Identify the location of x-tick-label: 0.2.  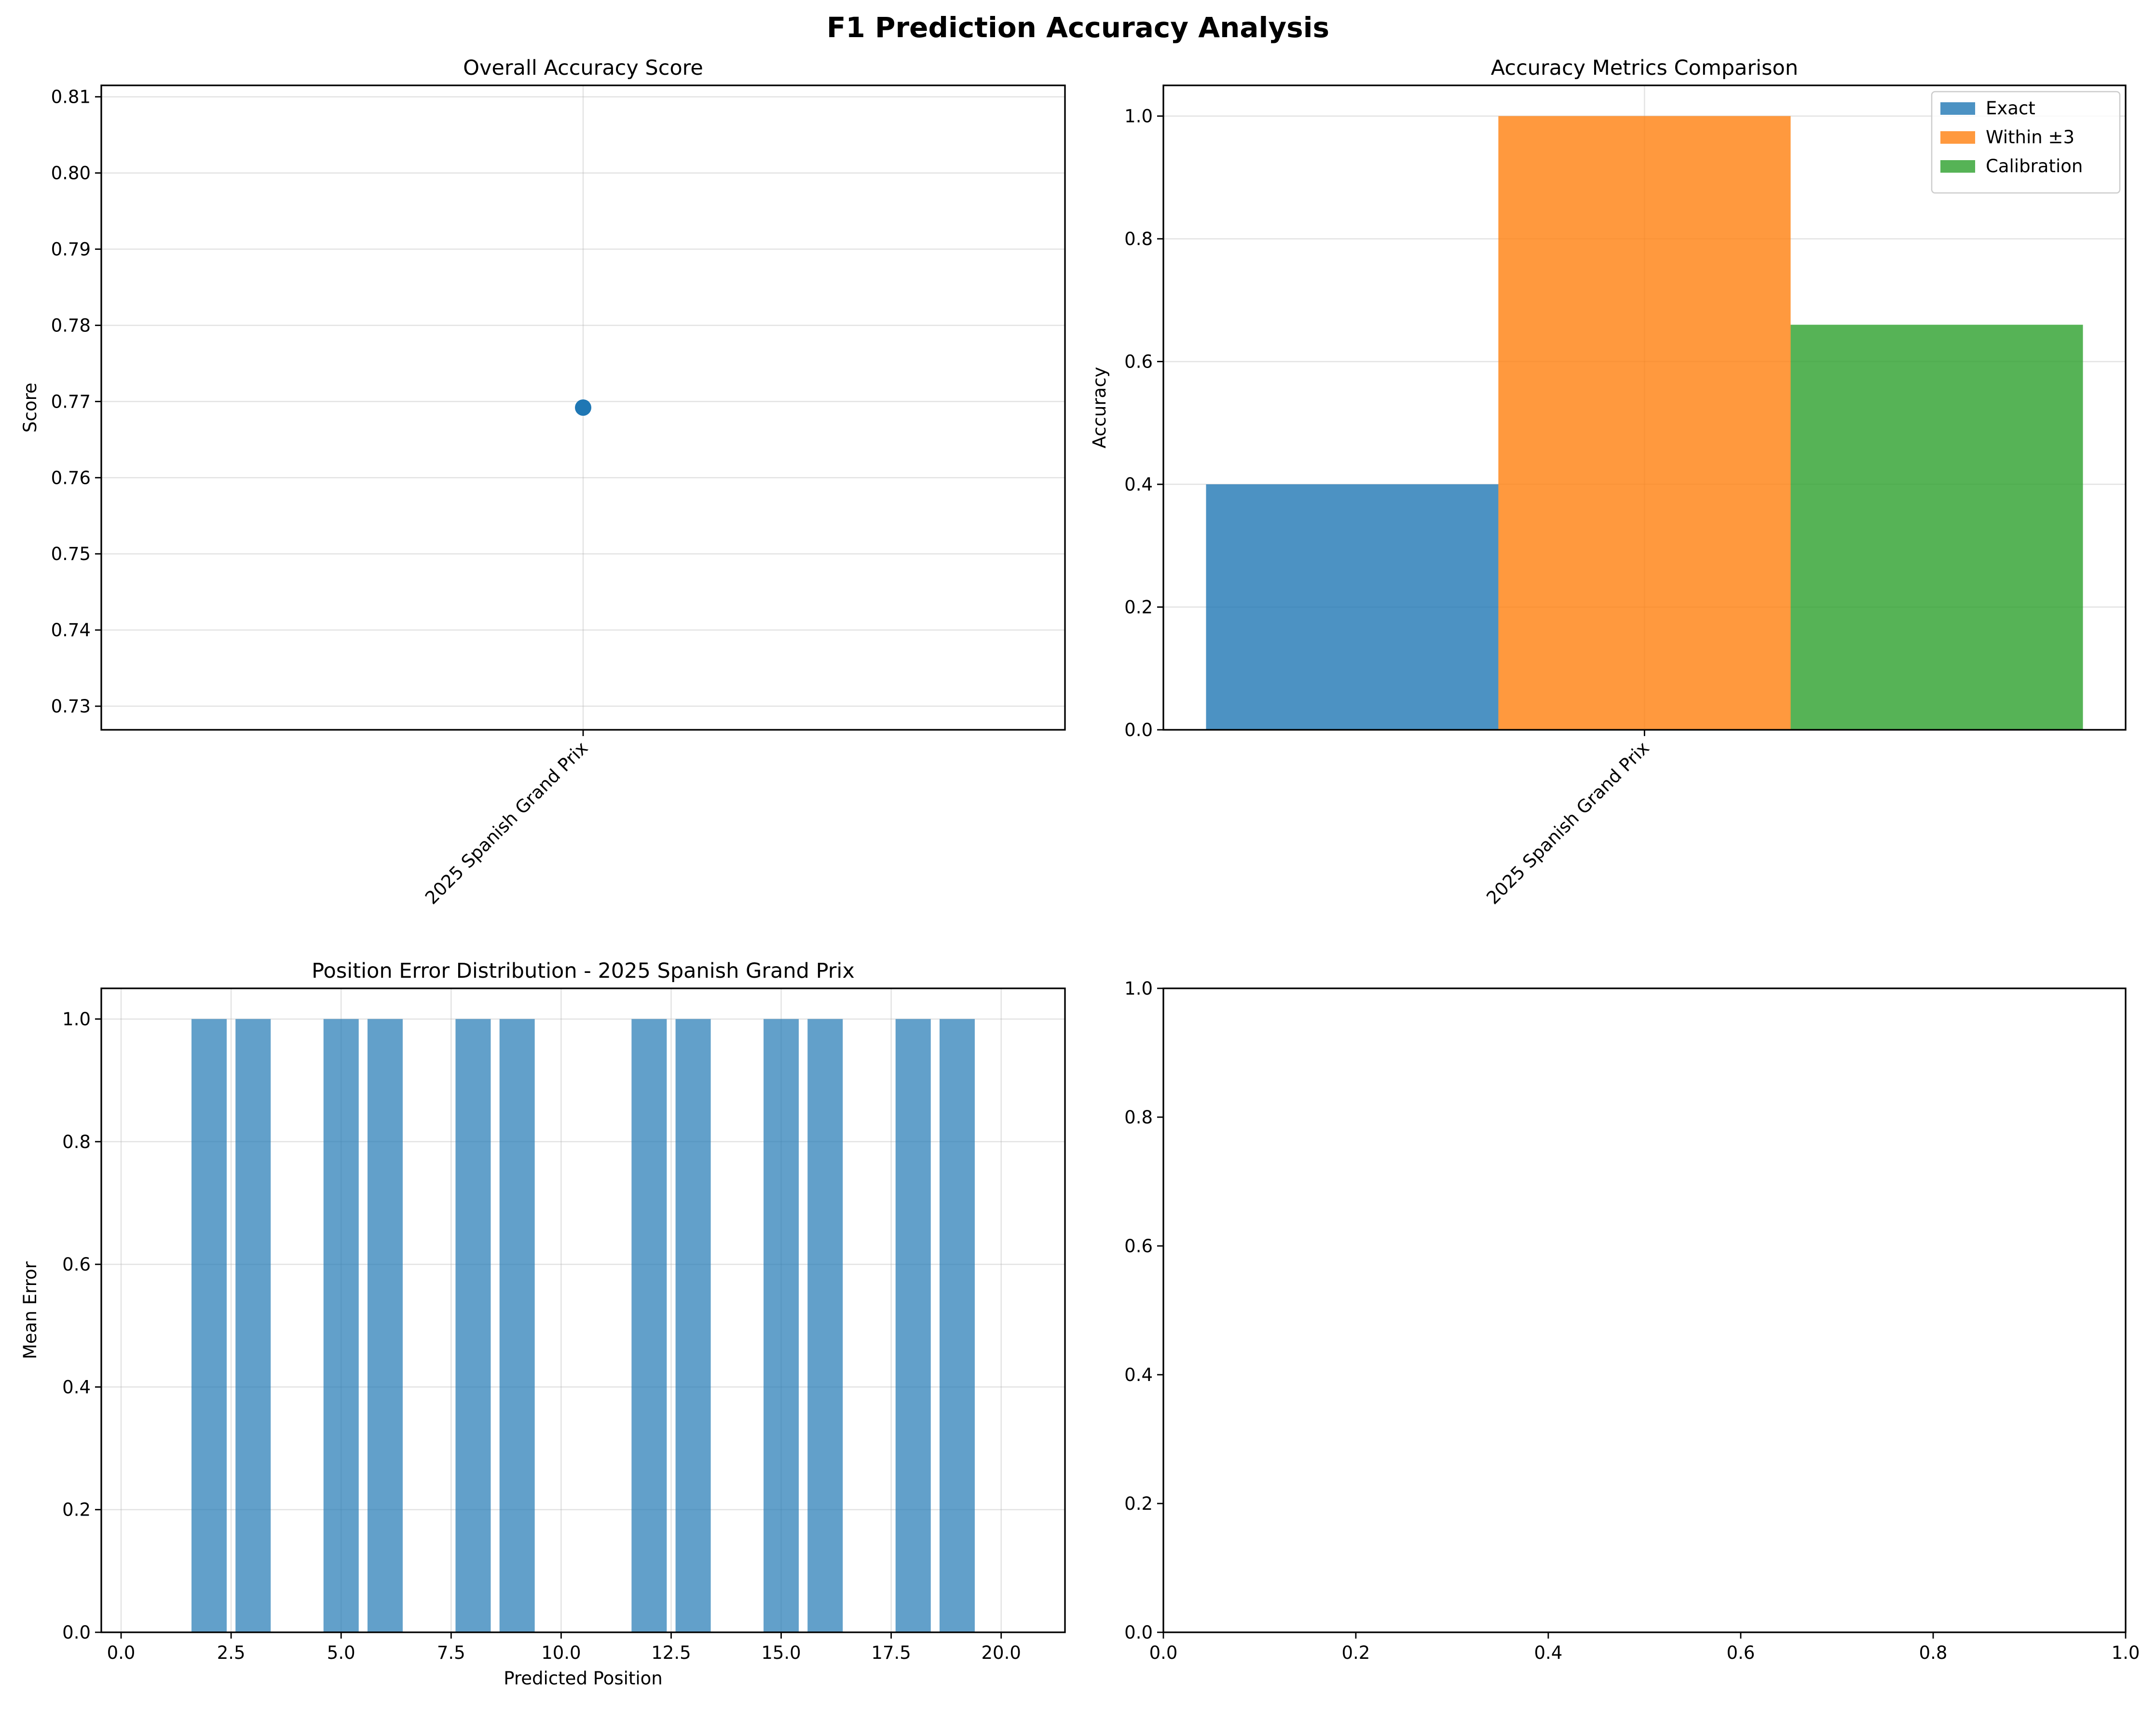
(1356, 1652).